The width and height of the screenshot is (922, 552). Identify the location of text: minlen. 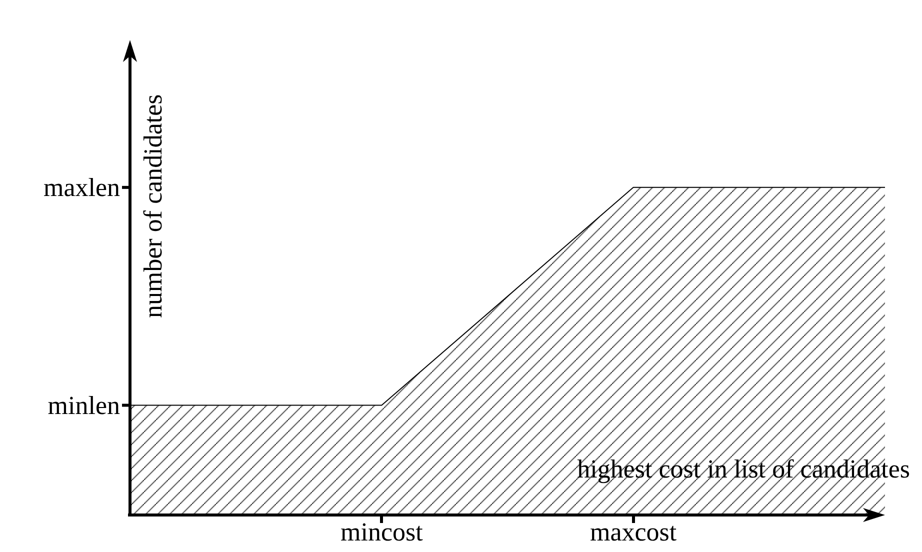
(84, 405).